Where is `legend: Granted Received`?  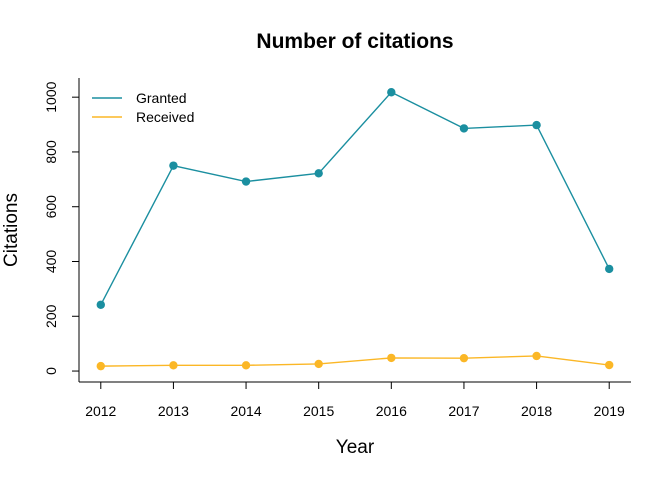 legend: Granted Received is located at coordinates (143, 107).